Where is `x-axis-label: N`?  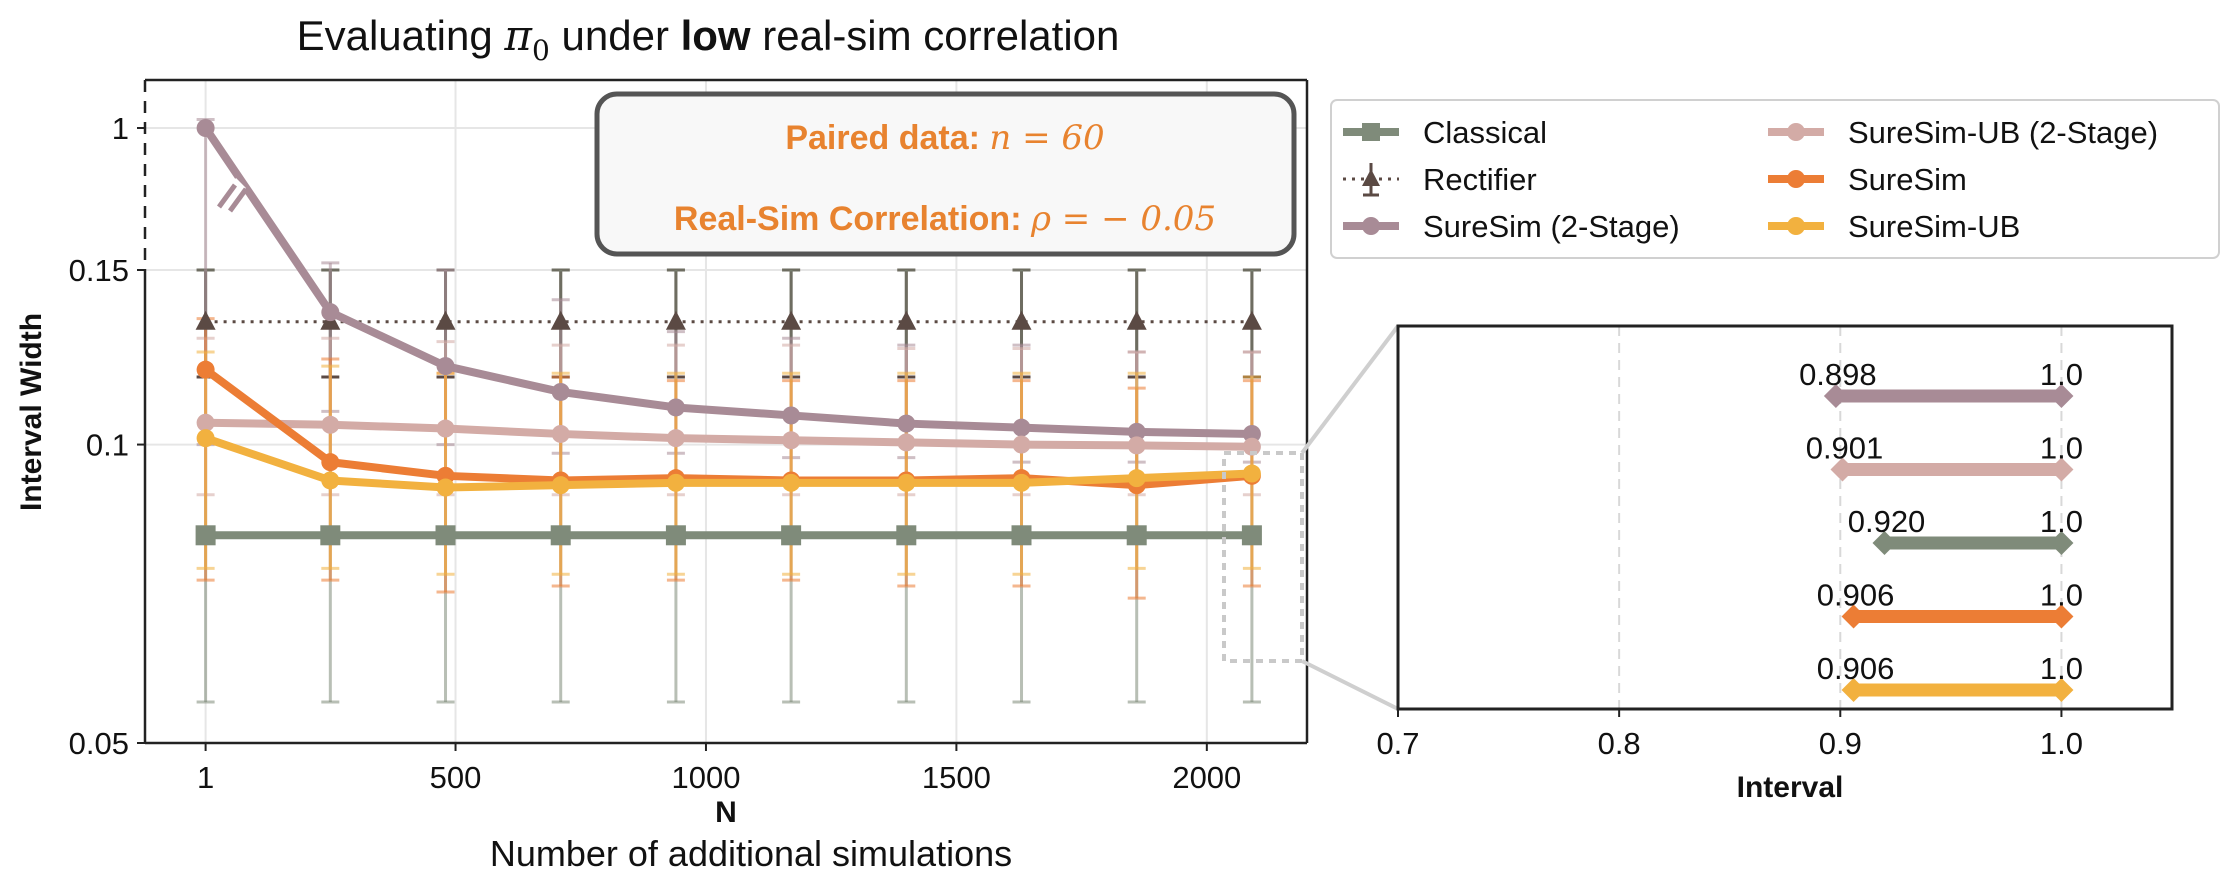 x-axis-label: N is located at coordinates (726, 812).